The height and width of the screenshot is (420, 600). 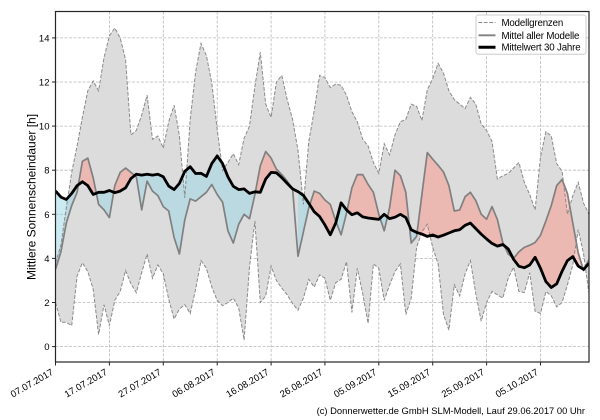 I want to click on svg-text: 12, so click(x=44, y=83).